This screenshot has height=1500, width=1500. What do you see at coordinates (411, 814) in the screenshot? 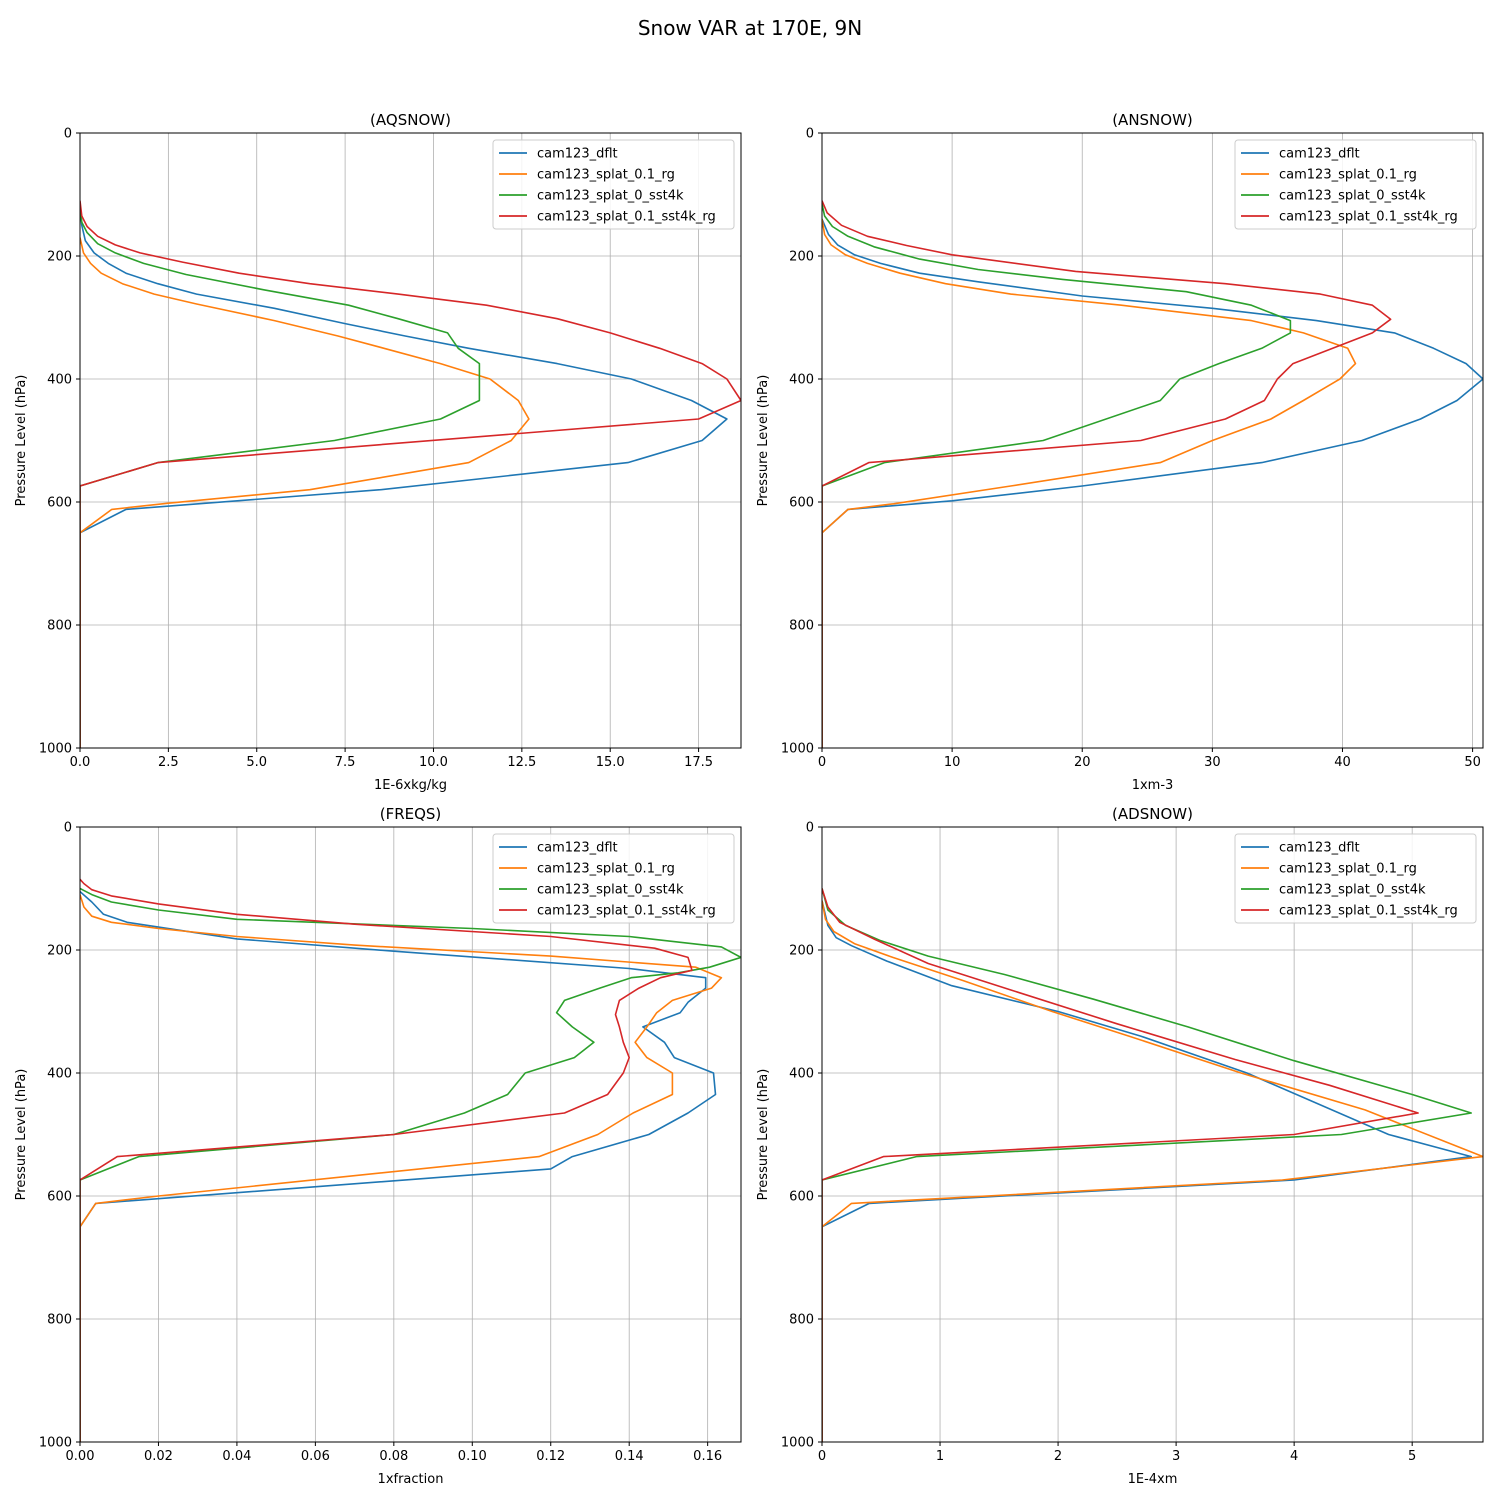
I see `subplot-title: (FREQS)` at bounding box center [411, 814].